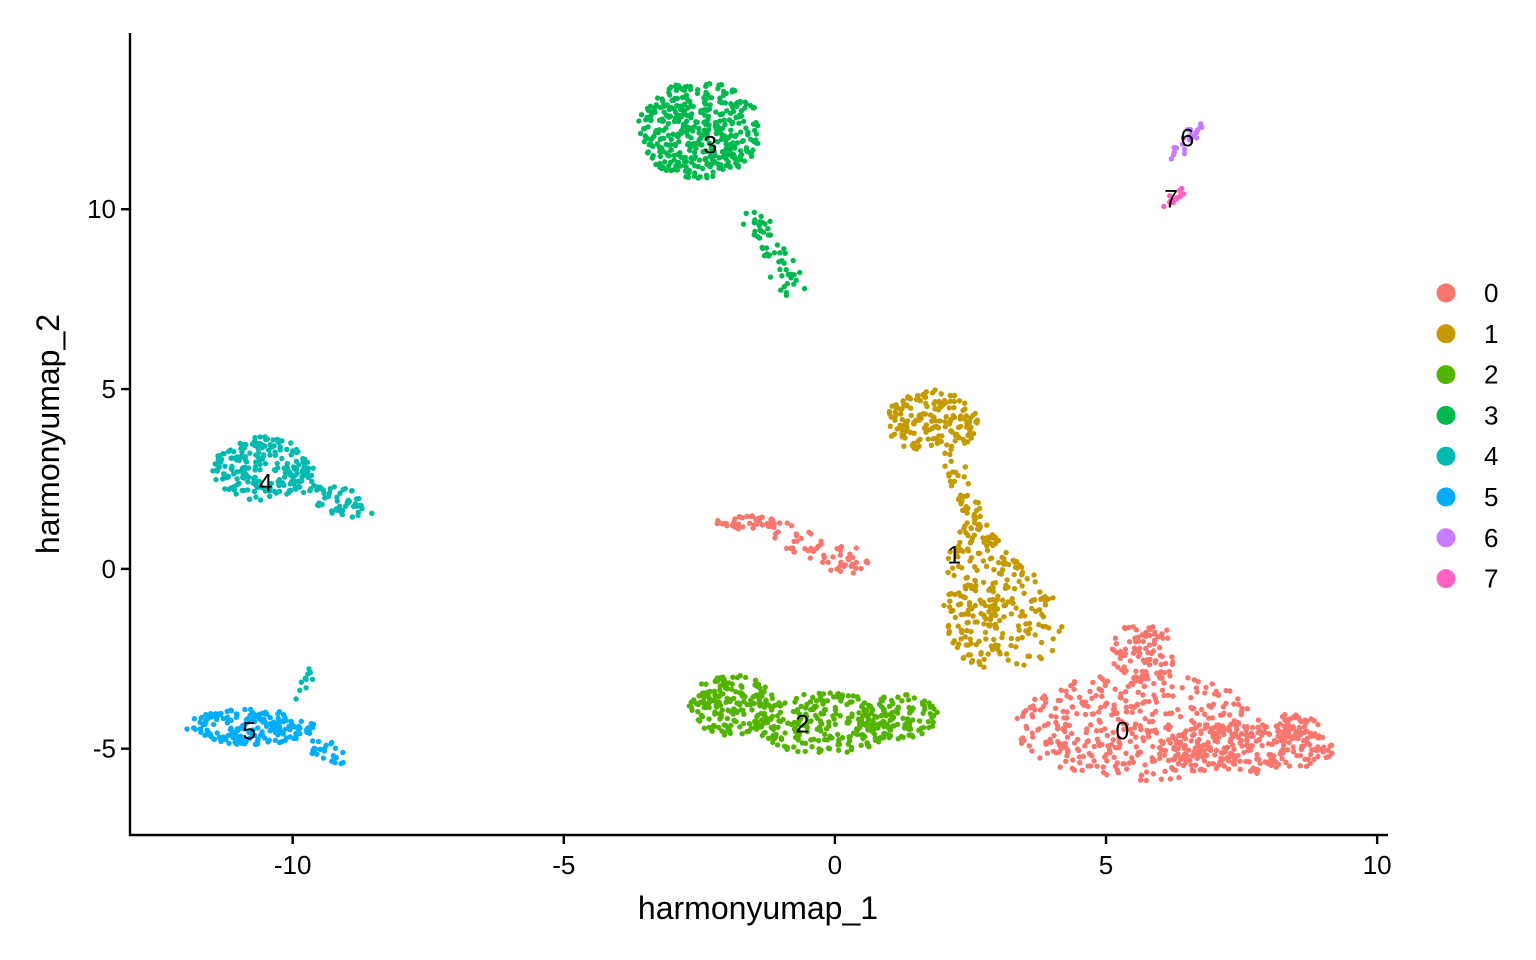 This screenshot has height=960, width=1536. I want to click on x-tick-label: -10, so click(293, 865).